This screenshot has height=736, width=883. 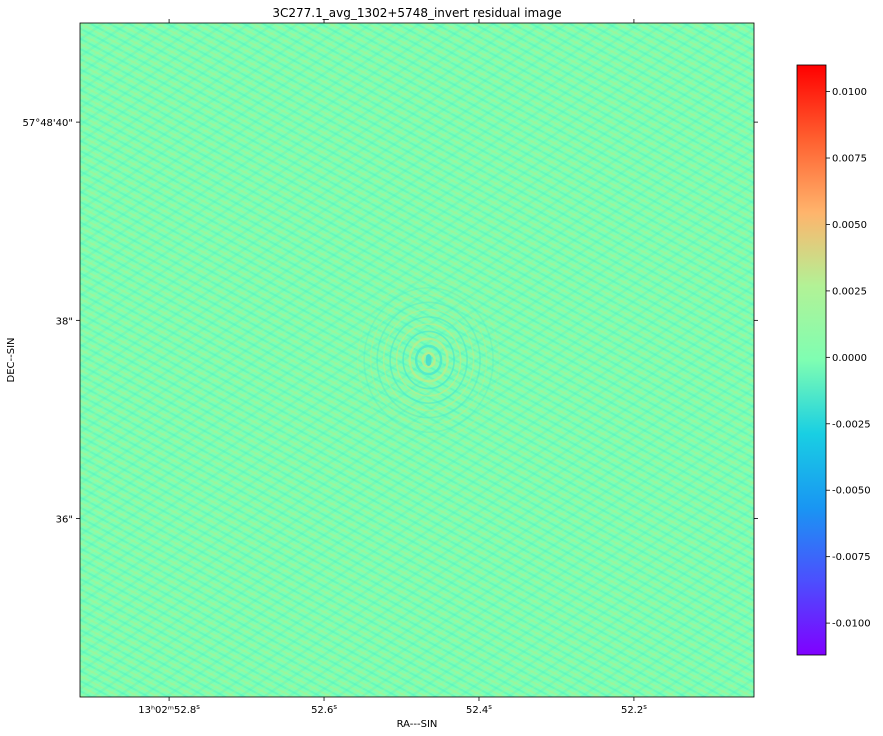 I want to click on colorbar-tick-label: 0.0000, so click(x=849, y=358).